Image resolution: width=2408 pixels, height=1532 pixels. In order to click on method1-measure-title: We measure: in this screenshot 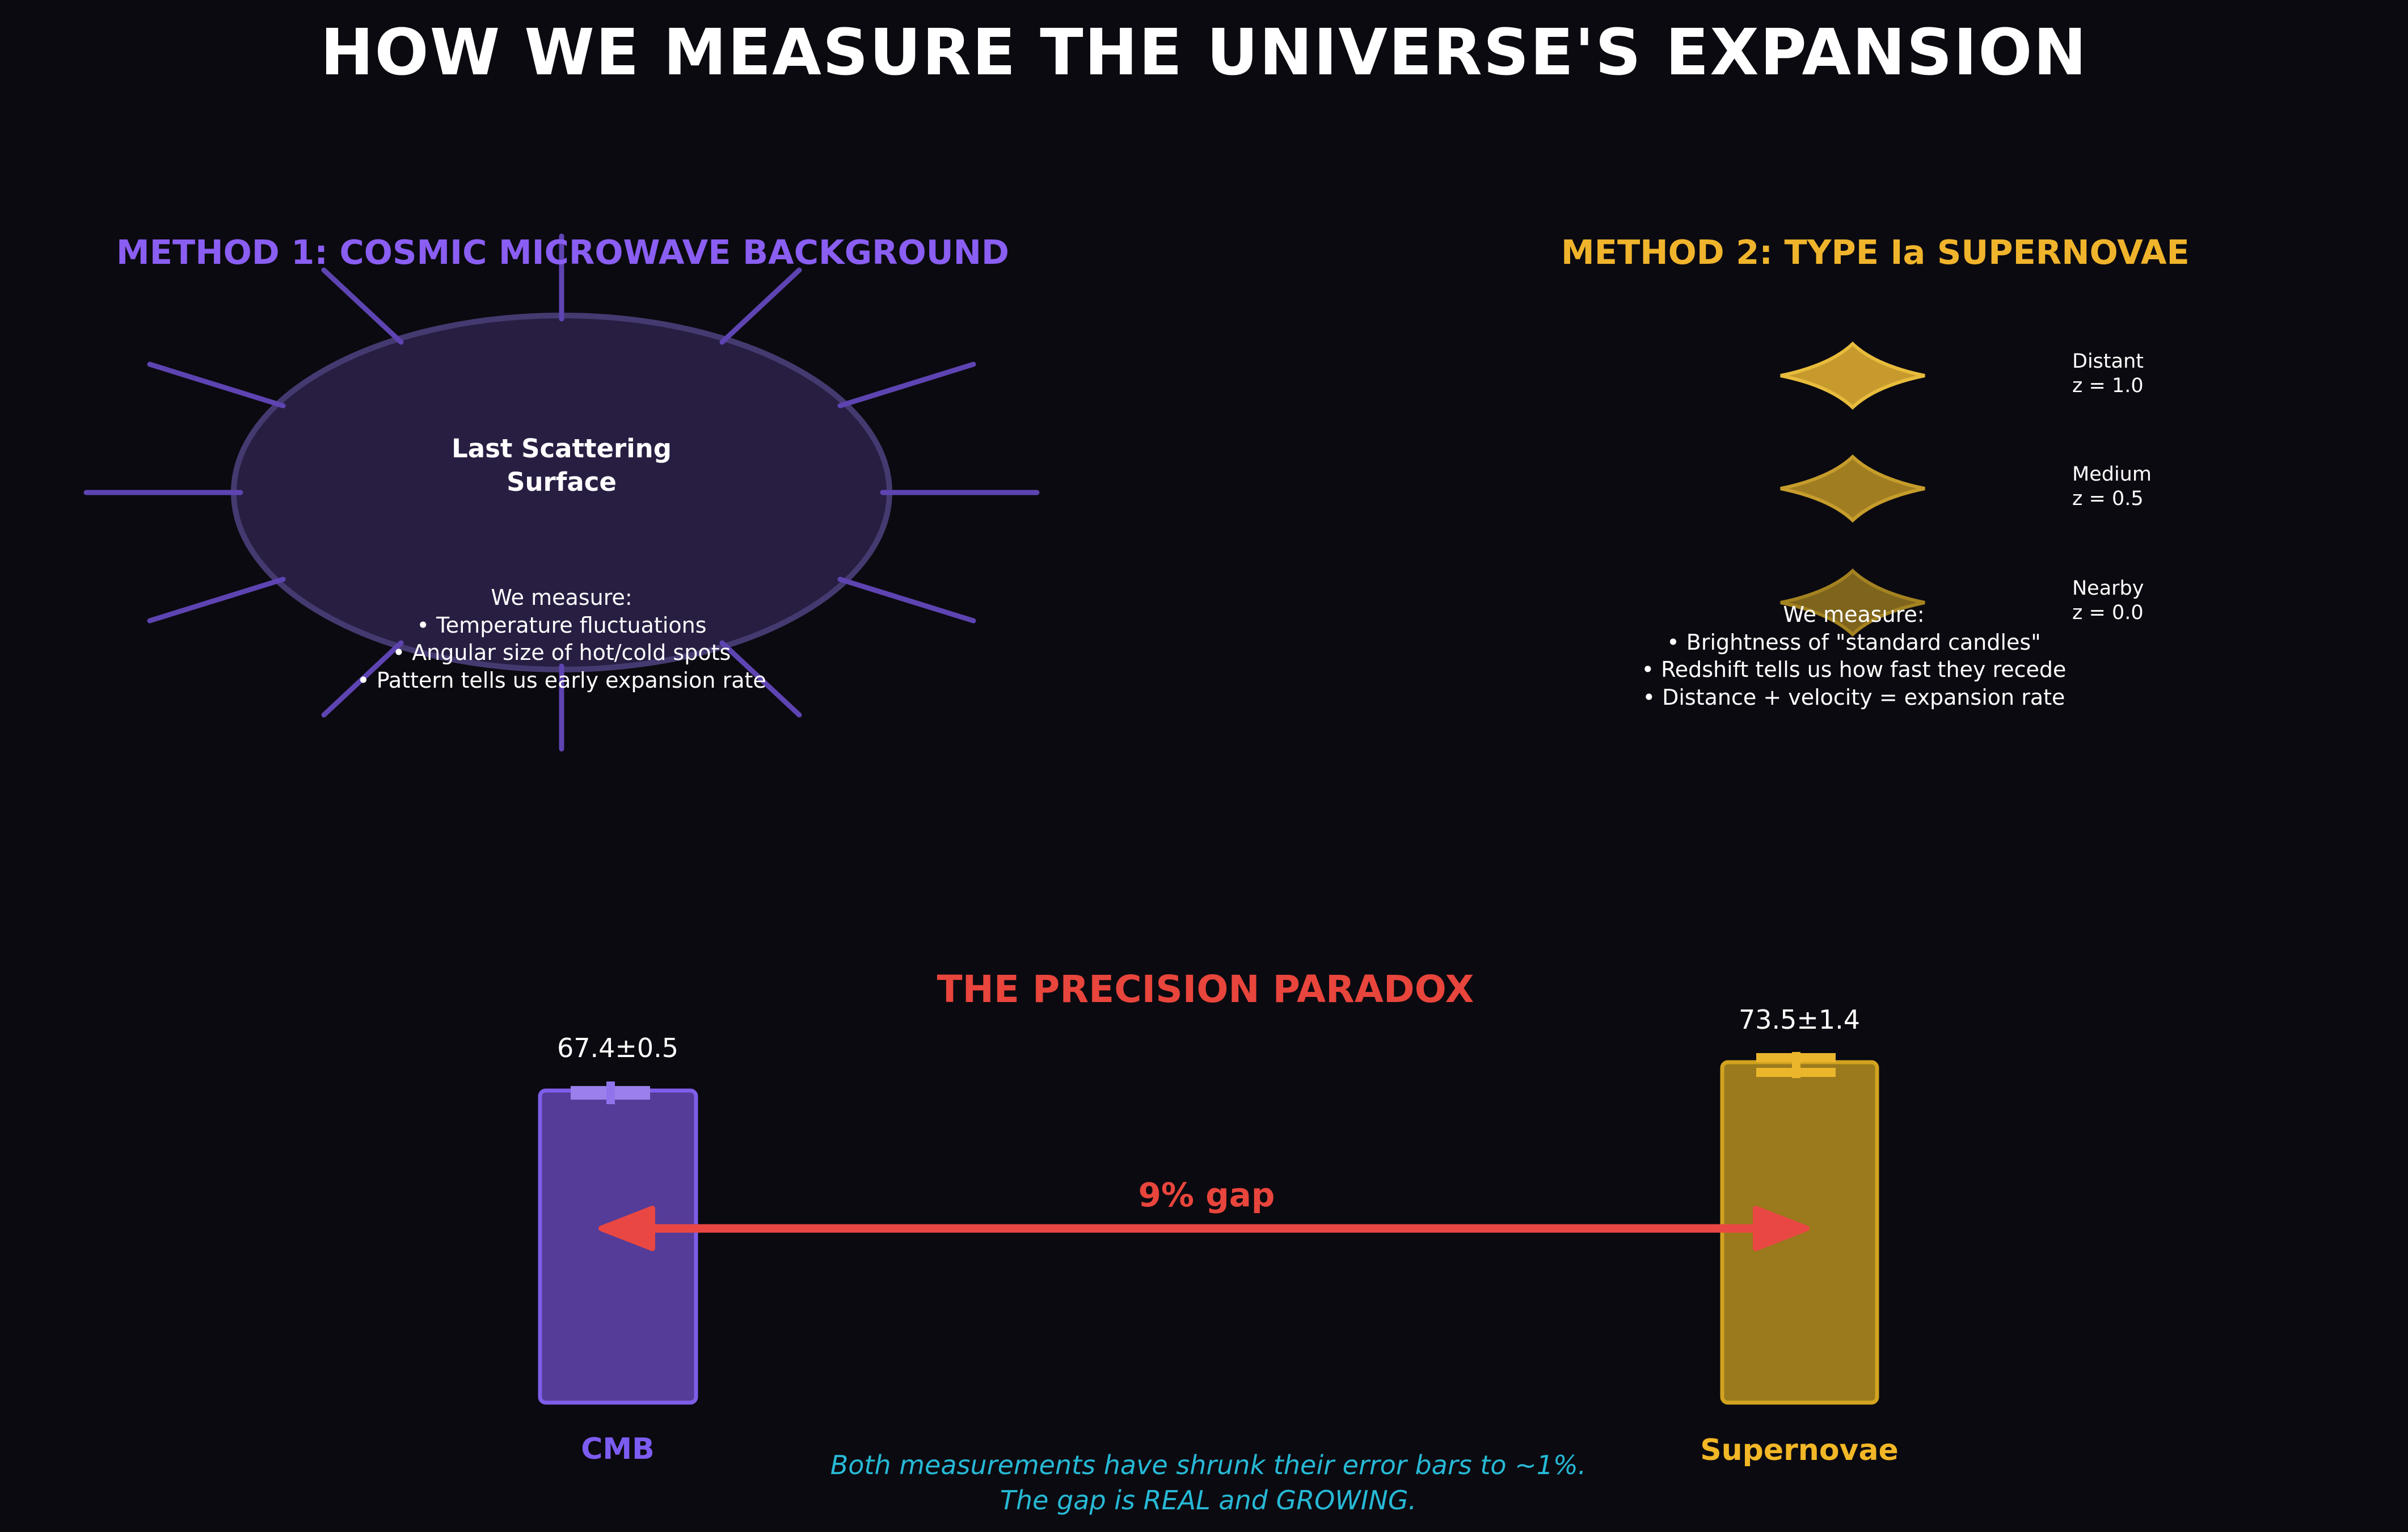, I will do `click(561, 597)`.